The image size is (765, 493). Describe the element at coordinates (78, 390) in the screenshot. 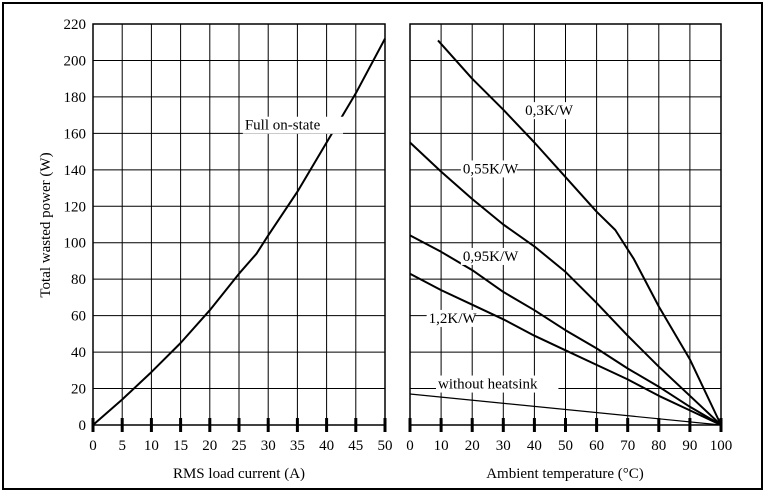

I see `y-tick-label: 20` at that location.